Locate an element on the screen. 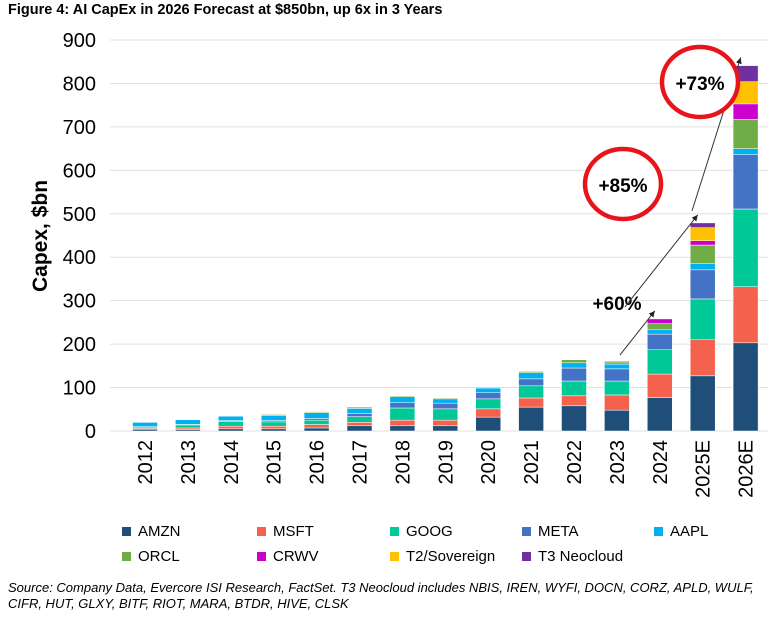 The width and height of the screenshot is (778, 622). legend-label: AAPL is located at coordinates (689, 531).